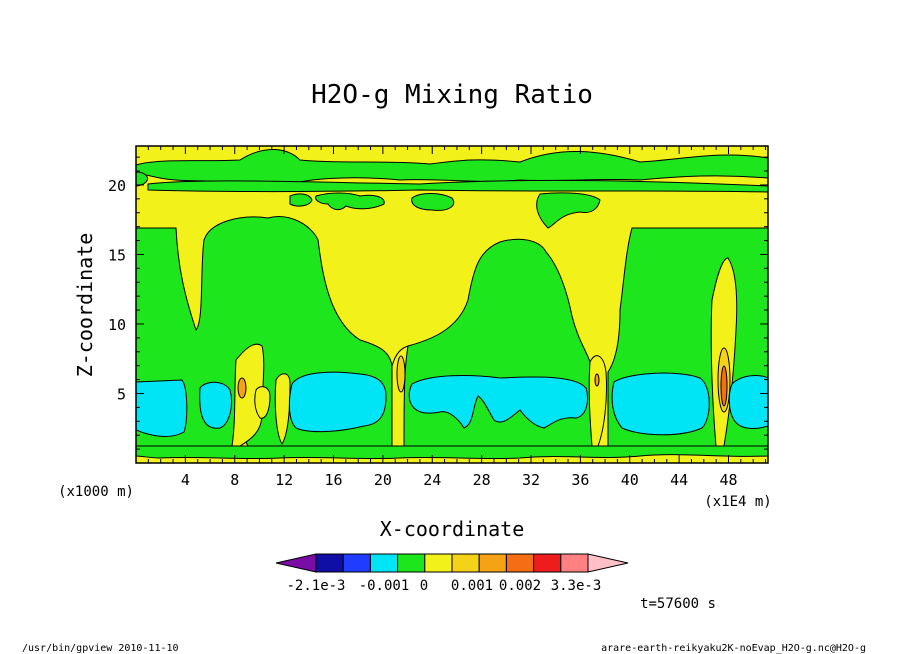 Image resolution: width=904 pixels, height=654 pixels. What do you see at coordinates (568, 210) in the screenshot?
I see `contour-blob-z19-d` at bounding box center [568, 210].